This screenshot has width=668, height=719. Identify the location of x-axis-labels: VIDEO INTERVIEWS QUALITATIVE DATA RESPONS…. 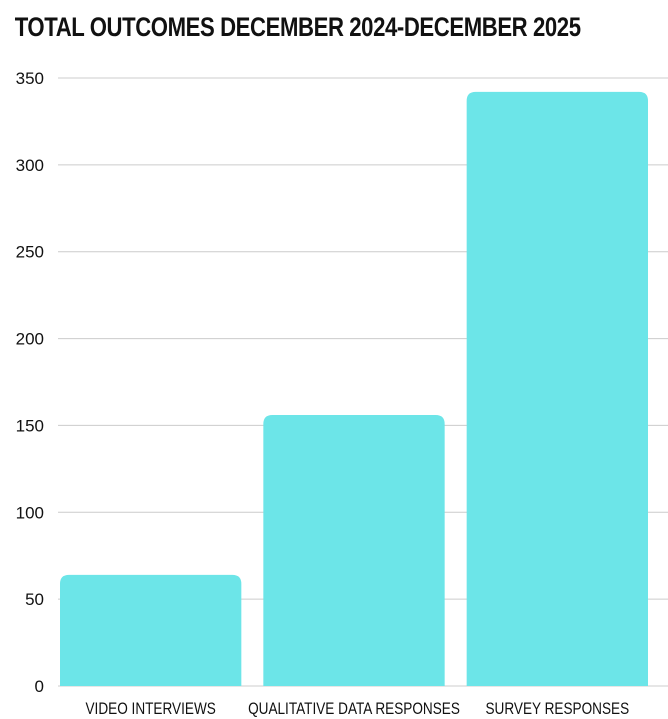
(358, 709).